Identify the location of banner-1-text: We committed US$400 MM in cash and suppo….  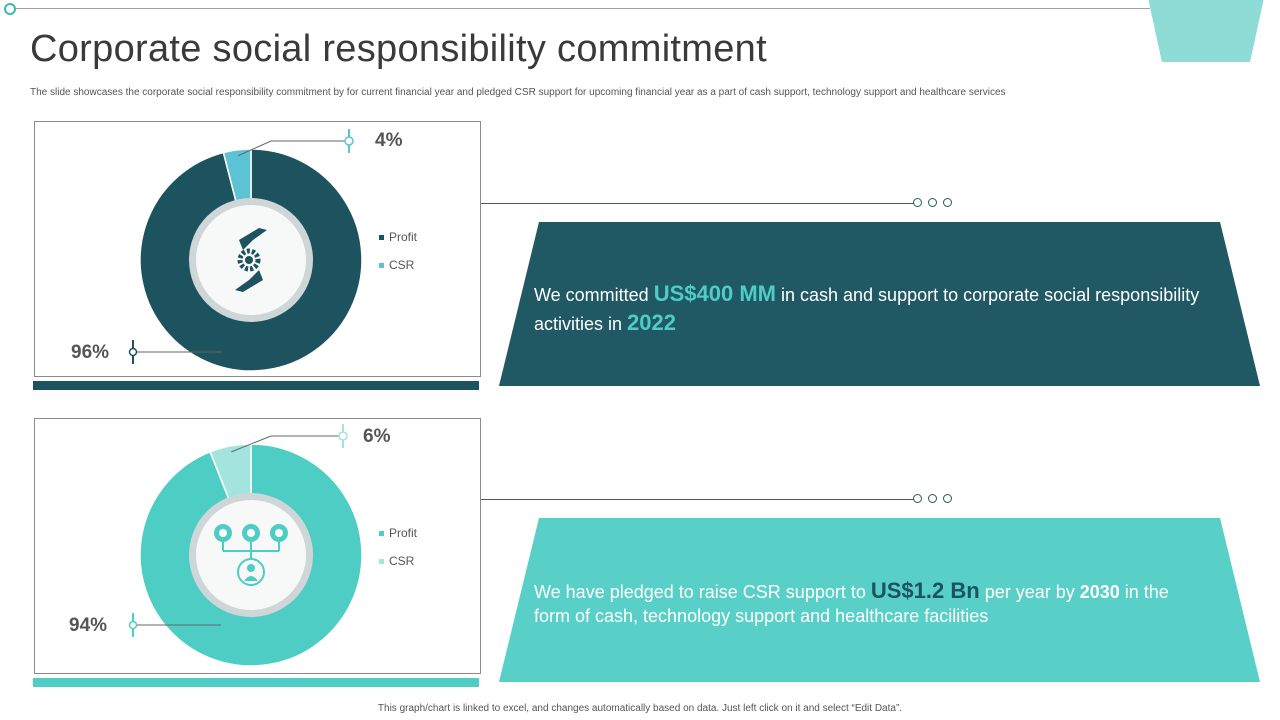
(867, 308).